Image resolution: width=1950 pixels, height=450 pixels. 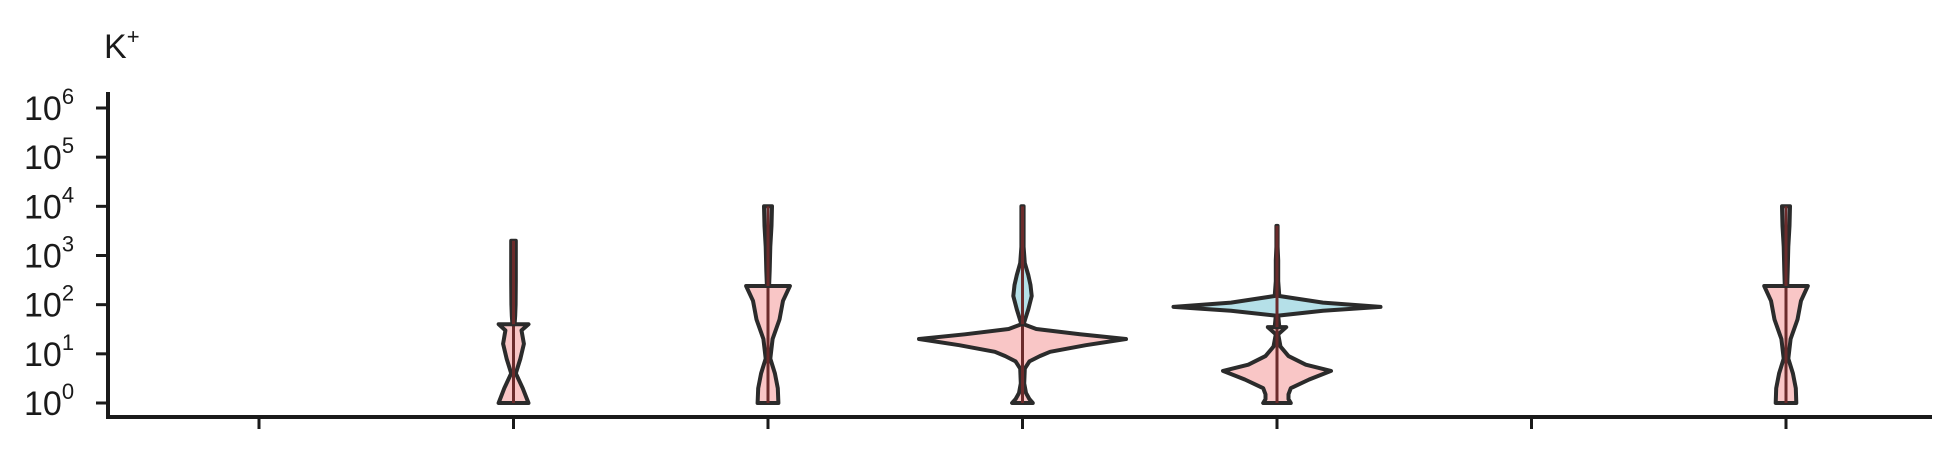 What do you see at coordinates (68, 293) in the screenshot?
I see `y-tick-label-exp: 2` at bounding box center [68, 293].